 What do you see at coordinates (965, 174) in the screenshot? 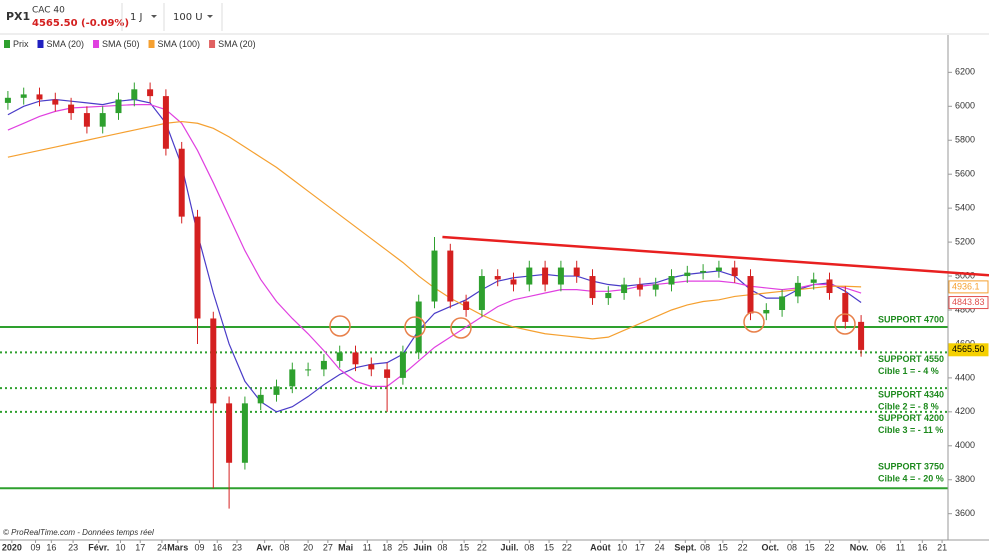
I see `y-tick-label: 5600` at bounding box center [965, 174].